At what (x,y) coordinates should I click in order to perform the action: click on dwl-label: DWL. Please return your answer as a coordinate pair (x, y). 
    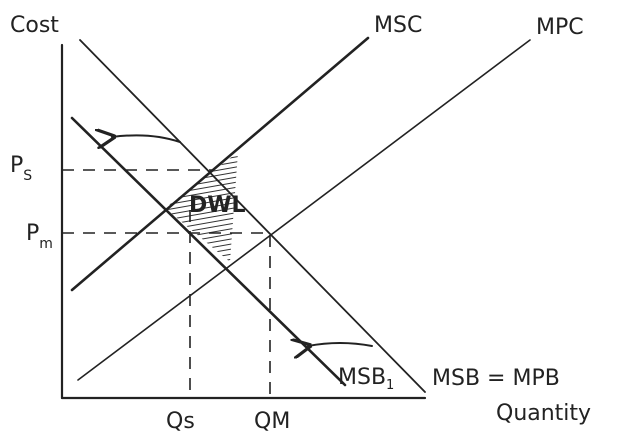
    Looking at the image, I should click on (217, 205).